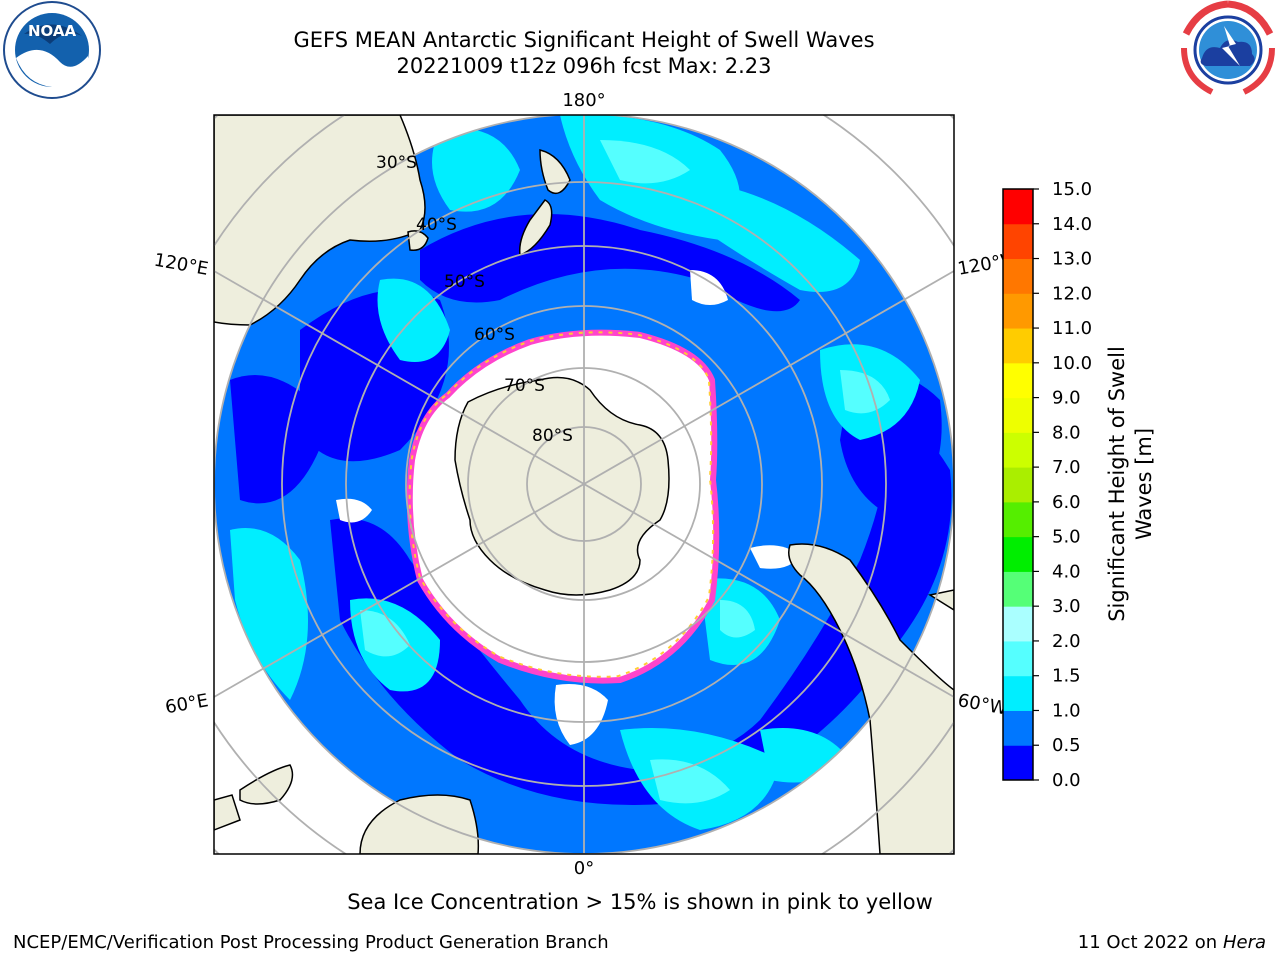 The height and width of the screenshot is (960, 1280). I want to click on chart-subtitle: 20221009 t12z 096h fcst Max: 2.23, so click(584, 66).